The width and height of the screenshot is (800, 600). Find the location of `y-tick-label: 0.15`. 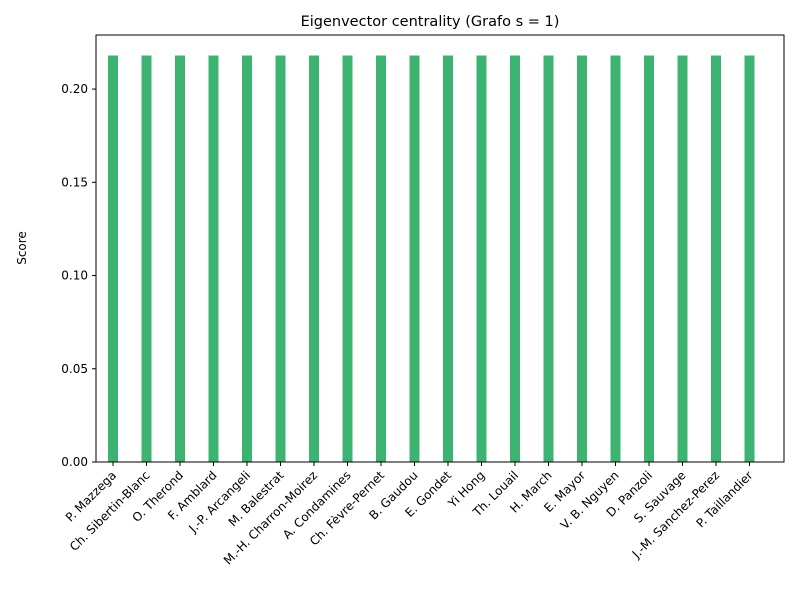

y-tick-label: 0.15 is located at coordinates (74, 182).